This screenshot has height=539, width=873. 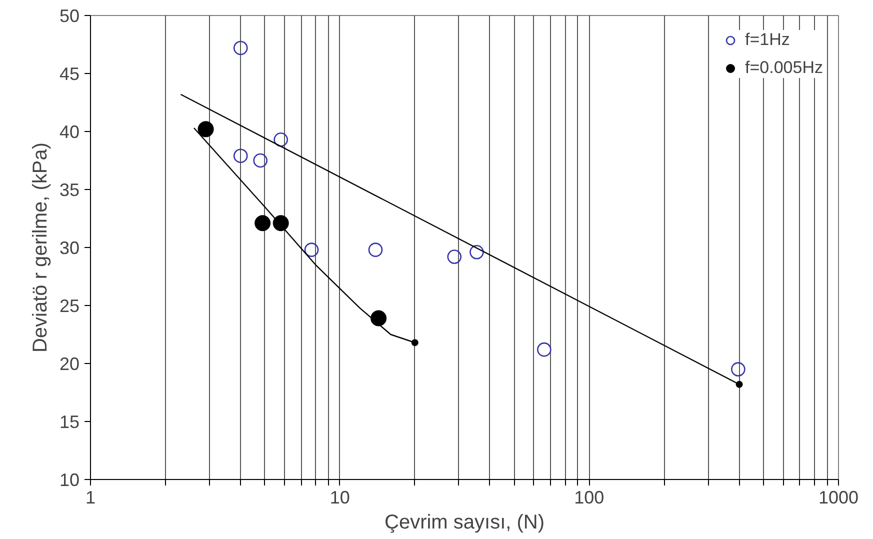 What do you see at coordinates (69, 74) in the screenshot?
I see `y-tick-label: 45` at bounding box center [69, 74].